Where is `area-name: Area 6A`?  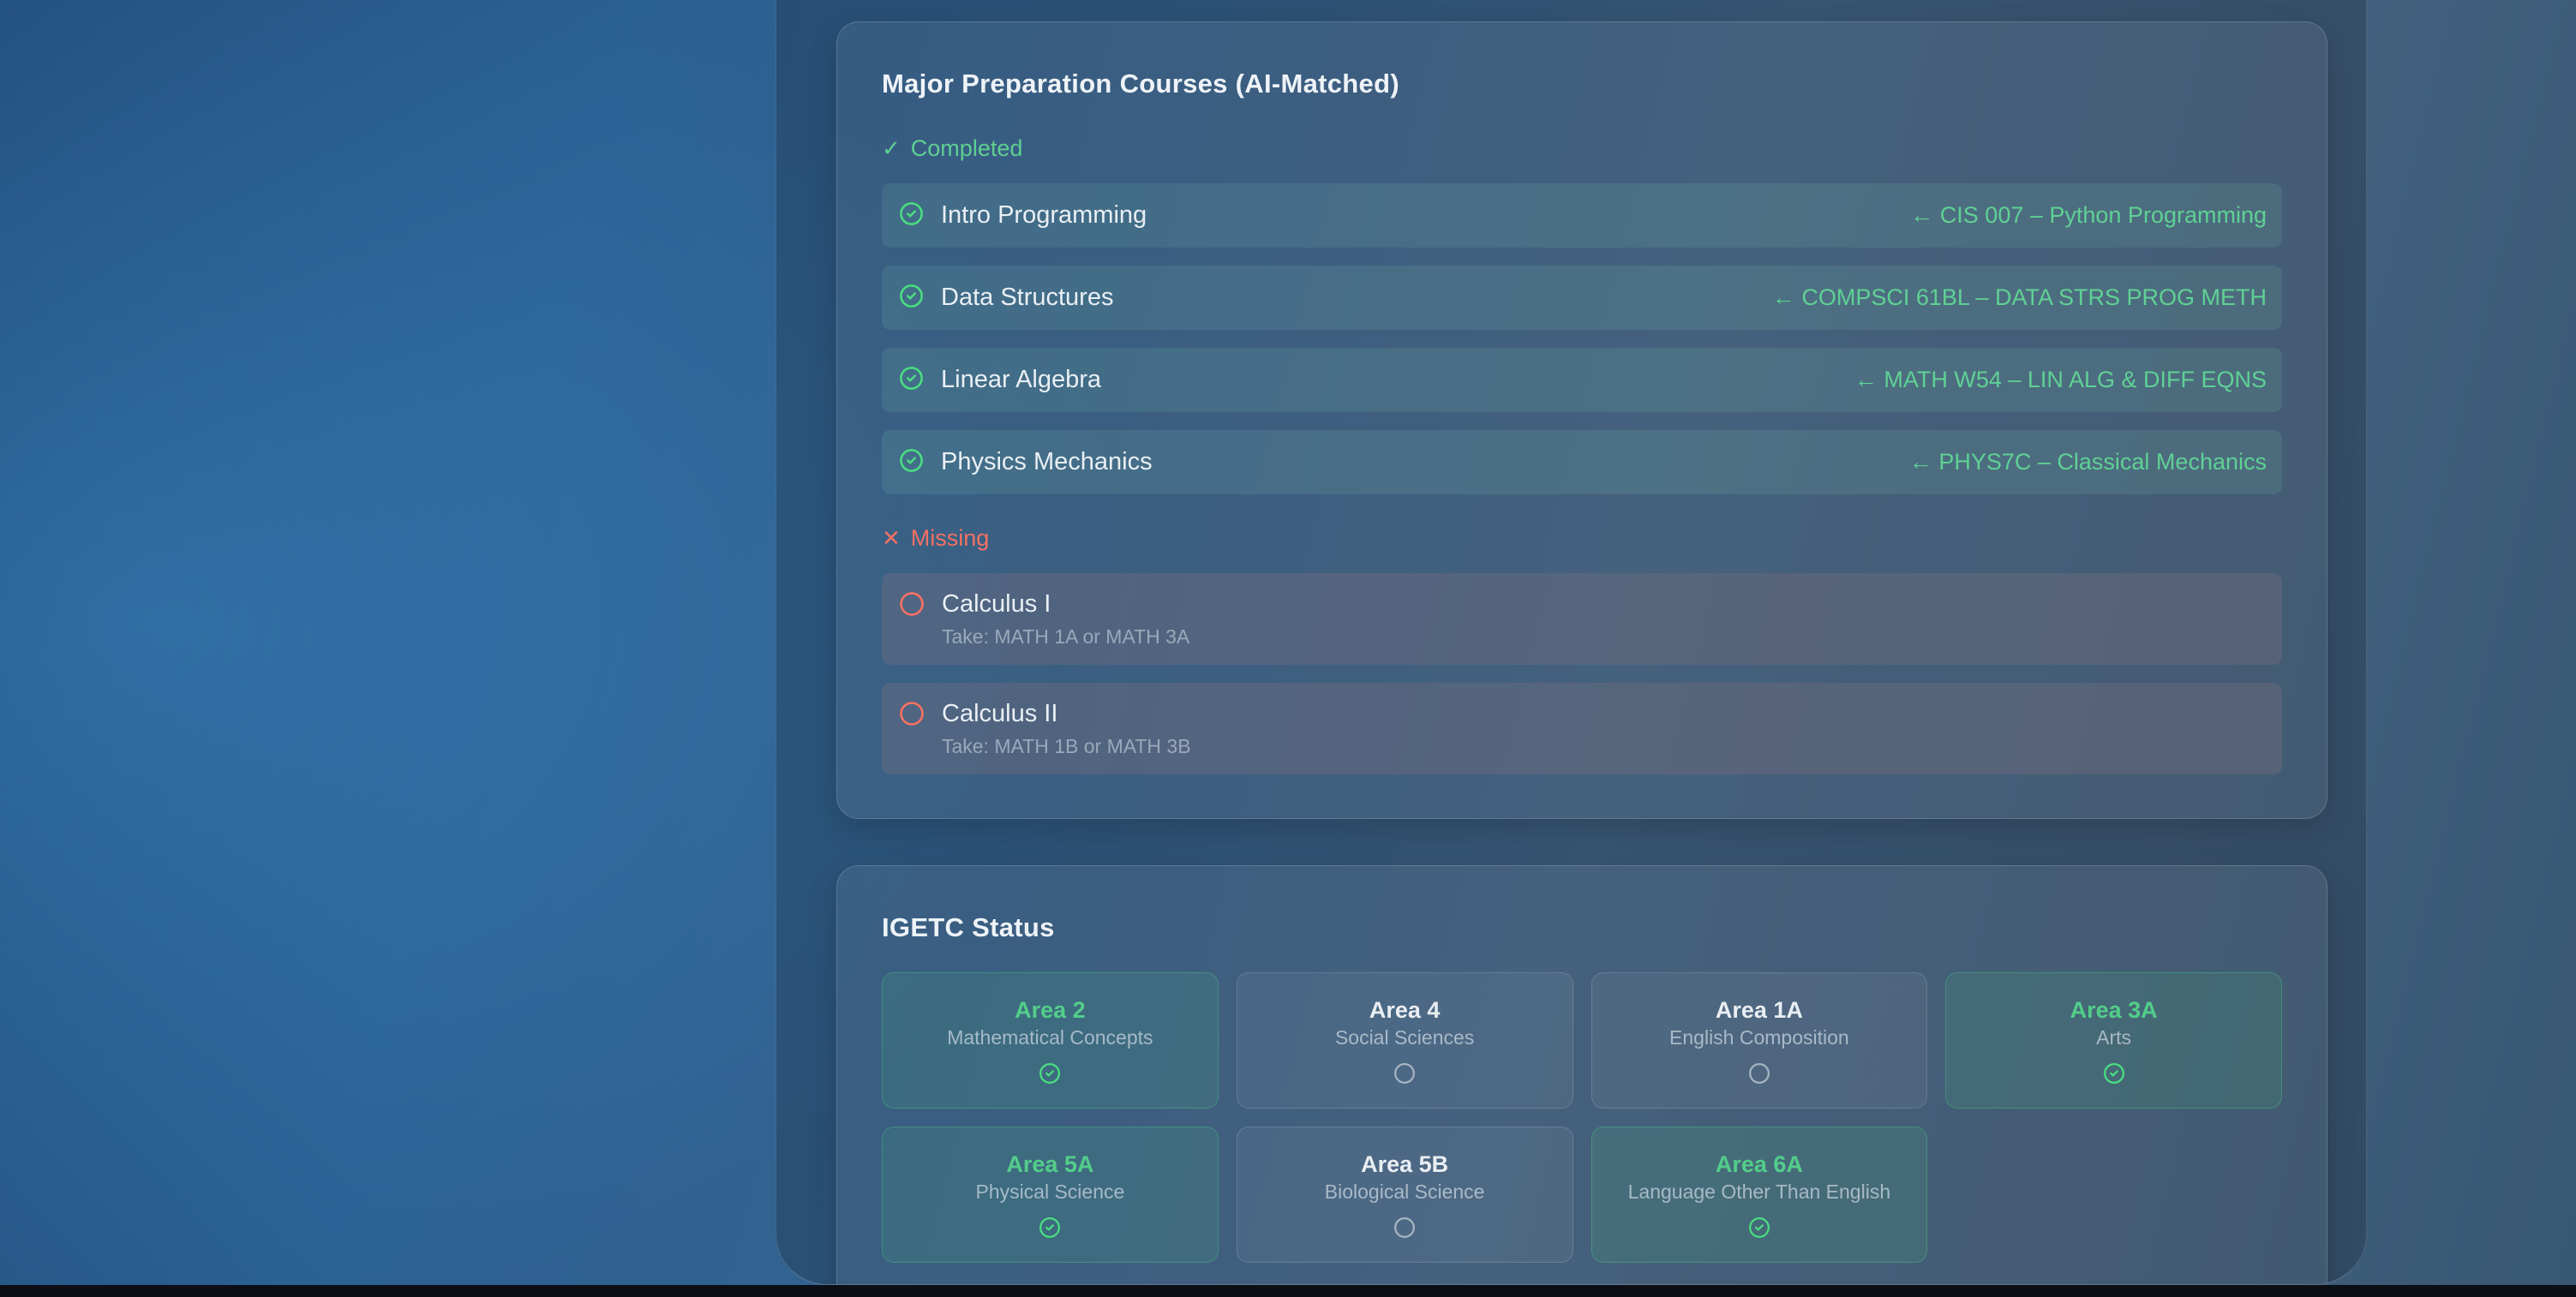 area-name: Area 6A is located at coordinates (1759, 1164).